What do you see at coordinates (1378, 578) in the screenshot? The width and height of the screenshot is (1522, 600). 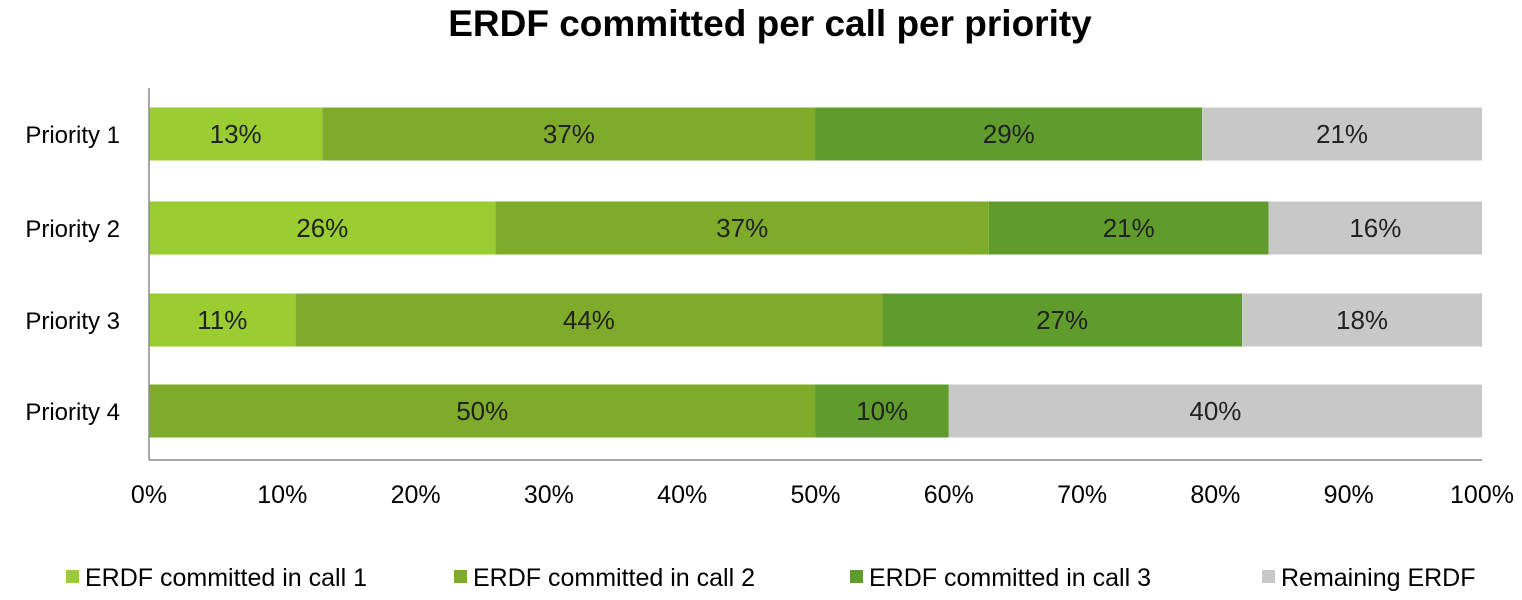 I see `legend-label-3: Remaining ERDF` at bounding box center [1378, 578].